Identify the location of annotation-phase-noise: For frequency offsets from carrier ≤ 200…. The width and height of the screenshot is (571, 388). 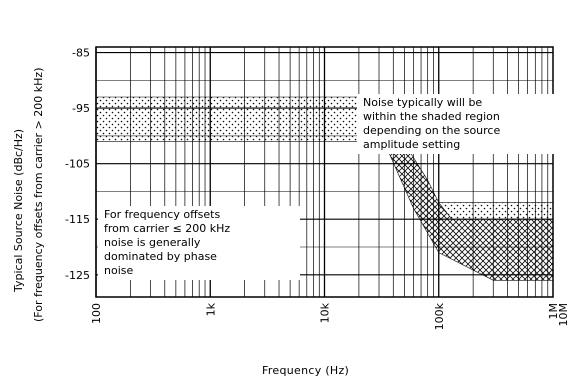
(199, 243).